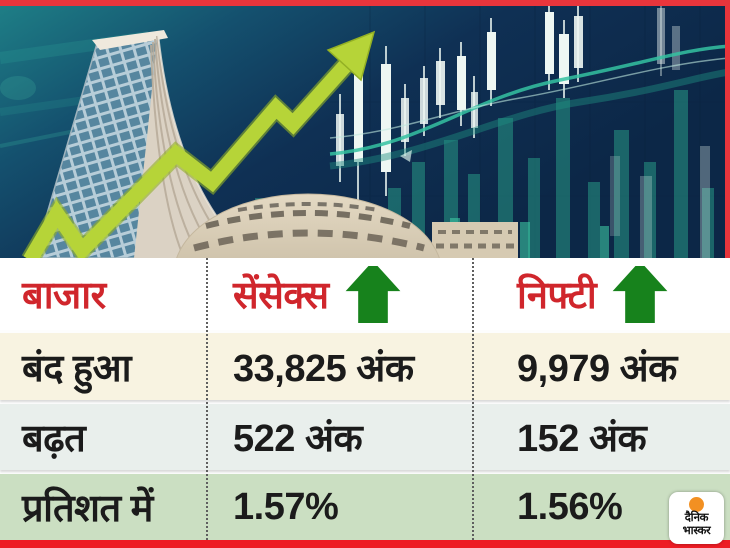 Image resolution: width=730 pixels, height=548 pixels. I want to click on header-sensex-label: सेंसेक्स, so click(281, 296).